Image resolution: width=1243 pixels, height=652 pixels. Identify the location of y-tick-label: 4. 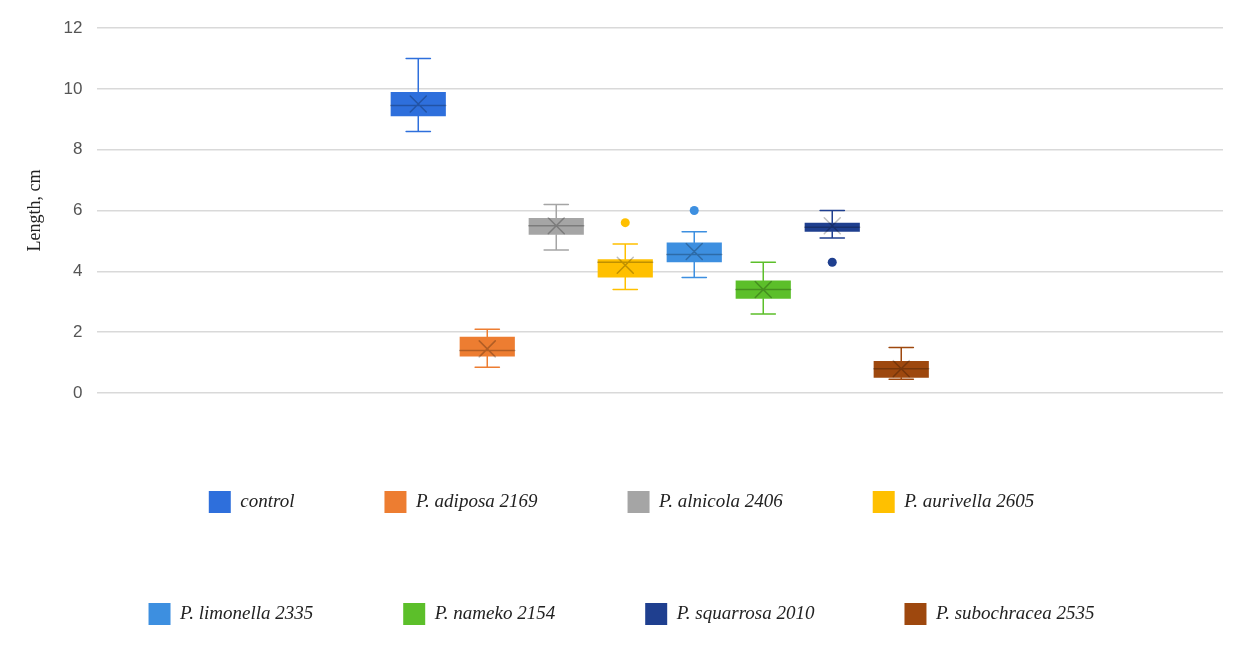
(78, 271).